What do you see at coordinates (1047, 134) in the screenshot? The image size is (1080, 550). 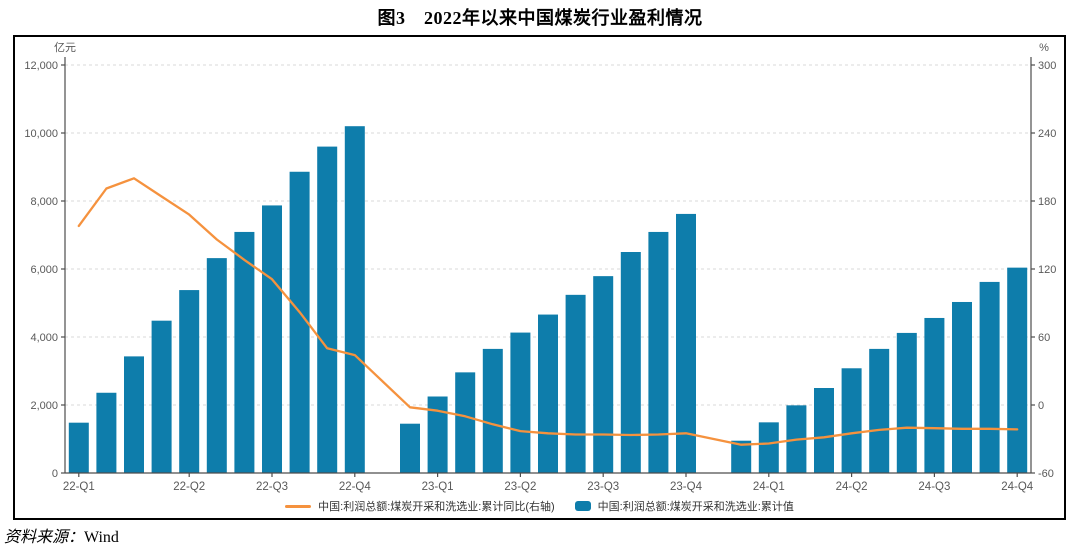 I see `right-tick-label: 240` at bounding box center [1047, 134].